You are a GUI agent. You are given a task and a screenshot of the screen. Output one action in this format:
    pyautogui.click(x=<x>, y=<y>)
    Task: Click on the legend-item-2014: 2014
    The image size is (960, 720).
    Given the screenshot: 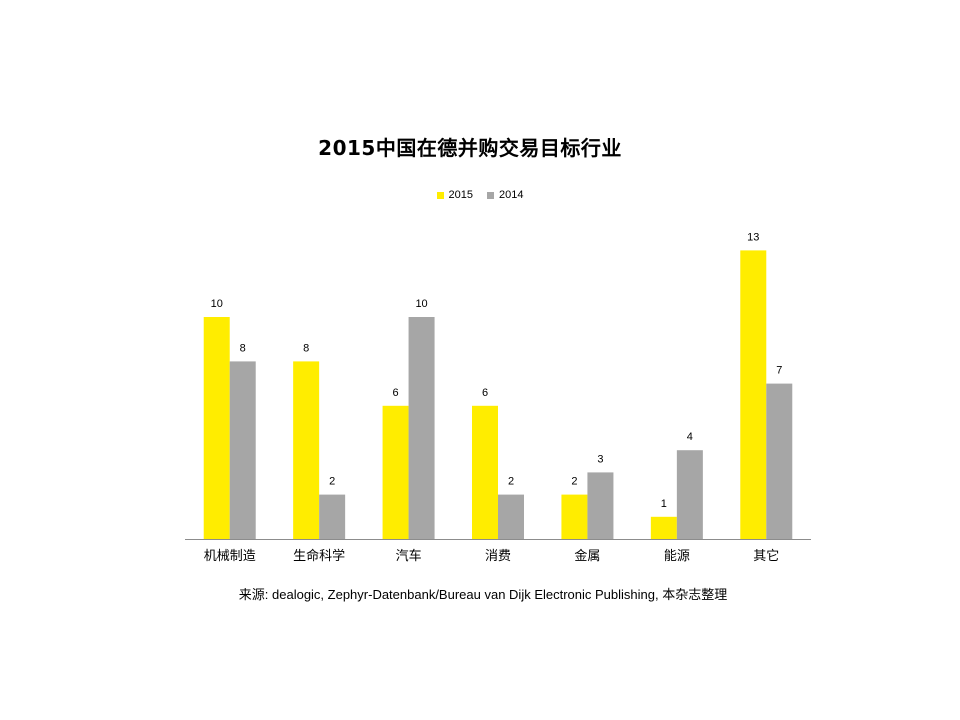 What is the action you would take?
    pyautogui.click(x=505, y=195)
    